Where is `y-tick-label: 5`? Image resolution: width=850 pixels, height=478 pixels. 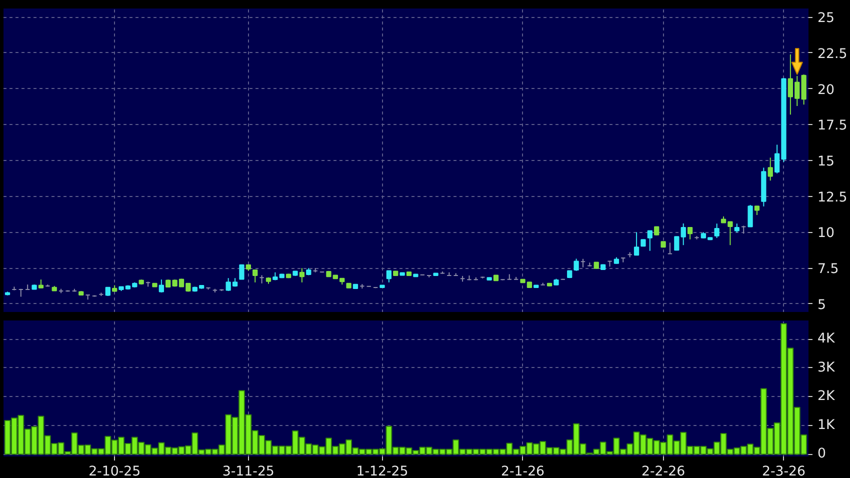
y-tick-label: 5 is located at coordinates (822, 305).